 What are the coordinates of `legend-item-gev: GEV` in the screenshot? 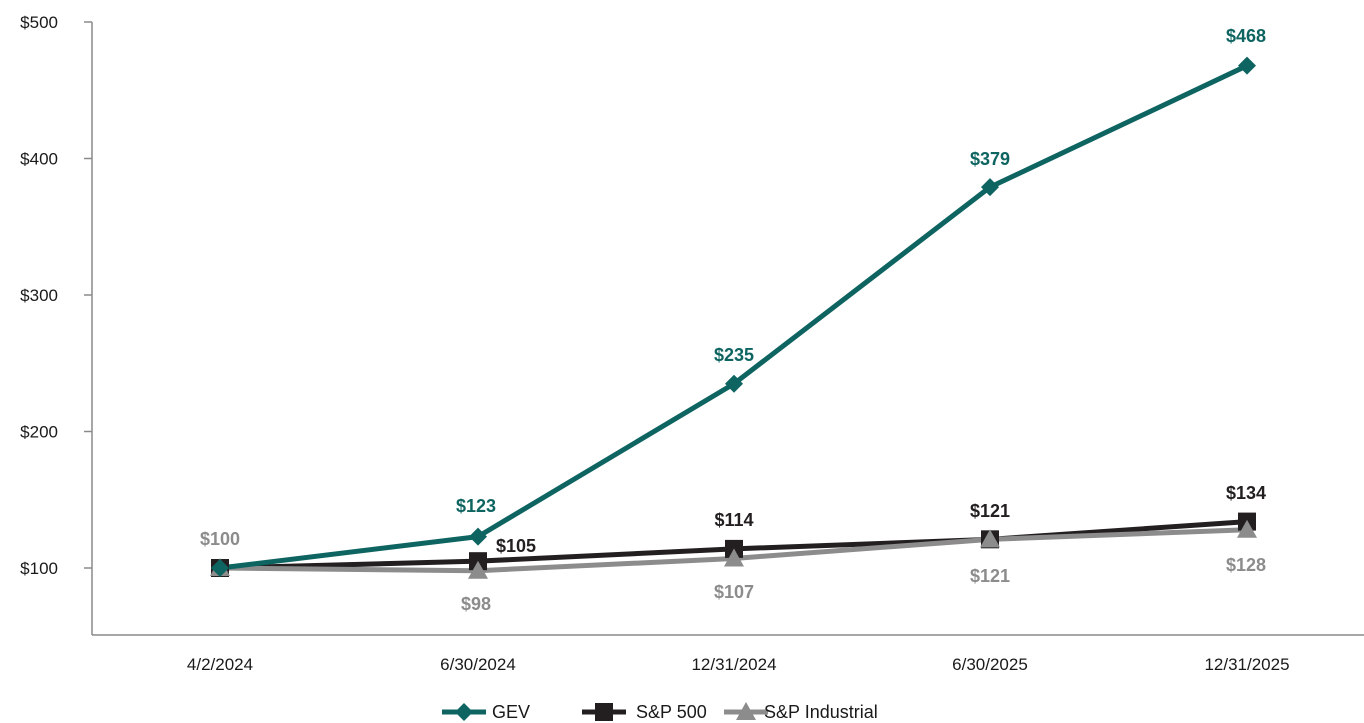 It's located at (486, 712).